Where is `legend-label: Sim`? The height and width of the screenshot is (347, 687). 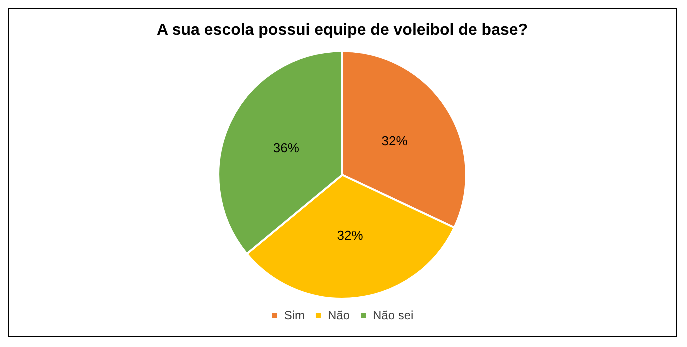 legend-label: Sim is located at coordinates (294, 315).